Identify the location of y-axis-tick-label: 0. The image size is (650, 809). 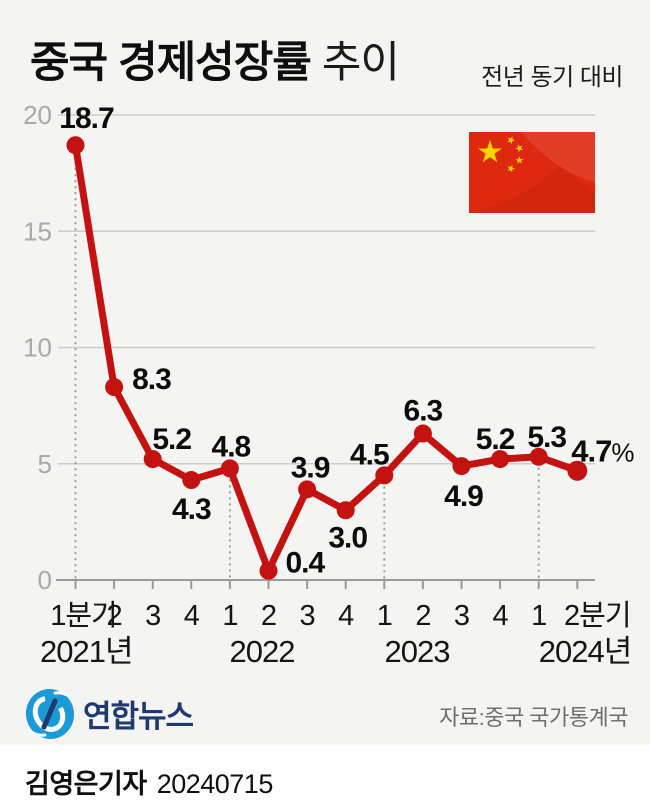
(45, 580).